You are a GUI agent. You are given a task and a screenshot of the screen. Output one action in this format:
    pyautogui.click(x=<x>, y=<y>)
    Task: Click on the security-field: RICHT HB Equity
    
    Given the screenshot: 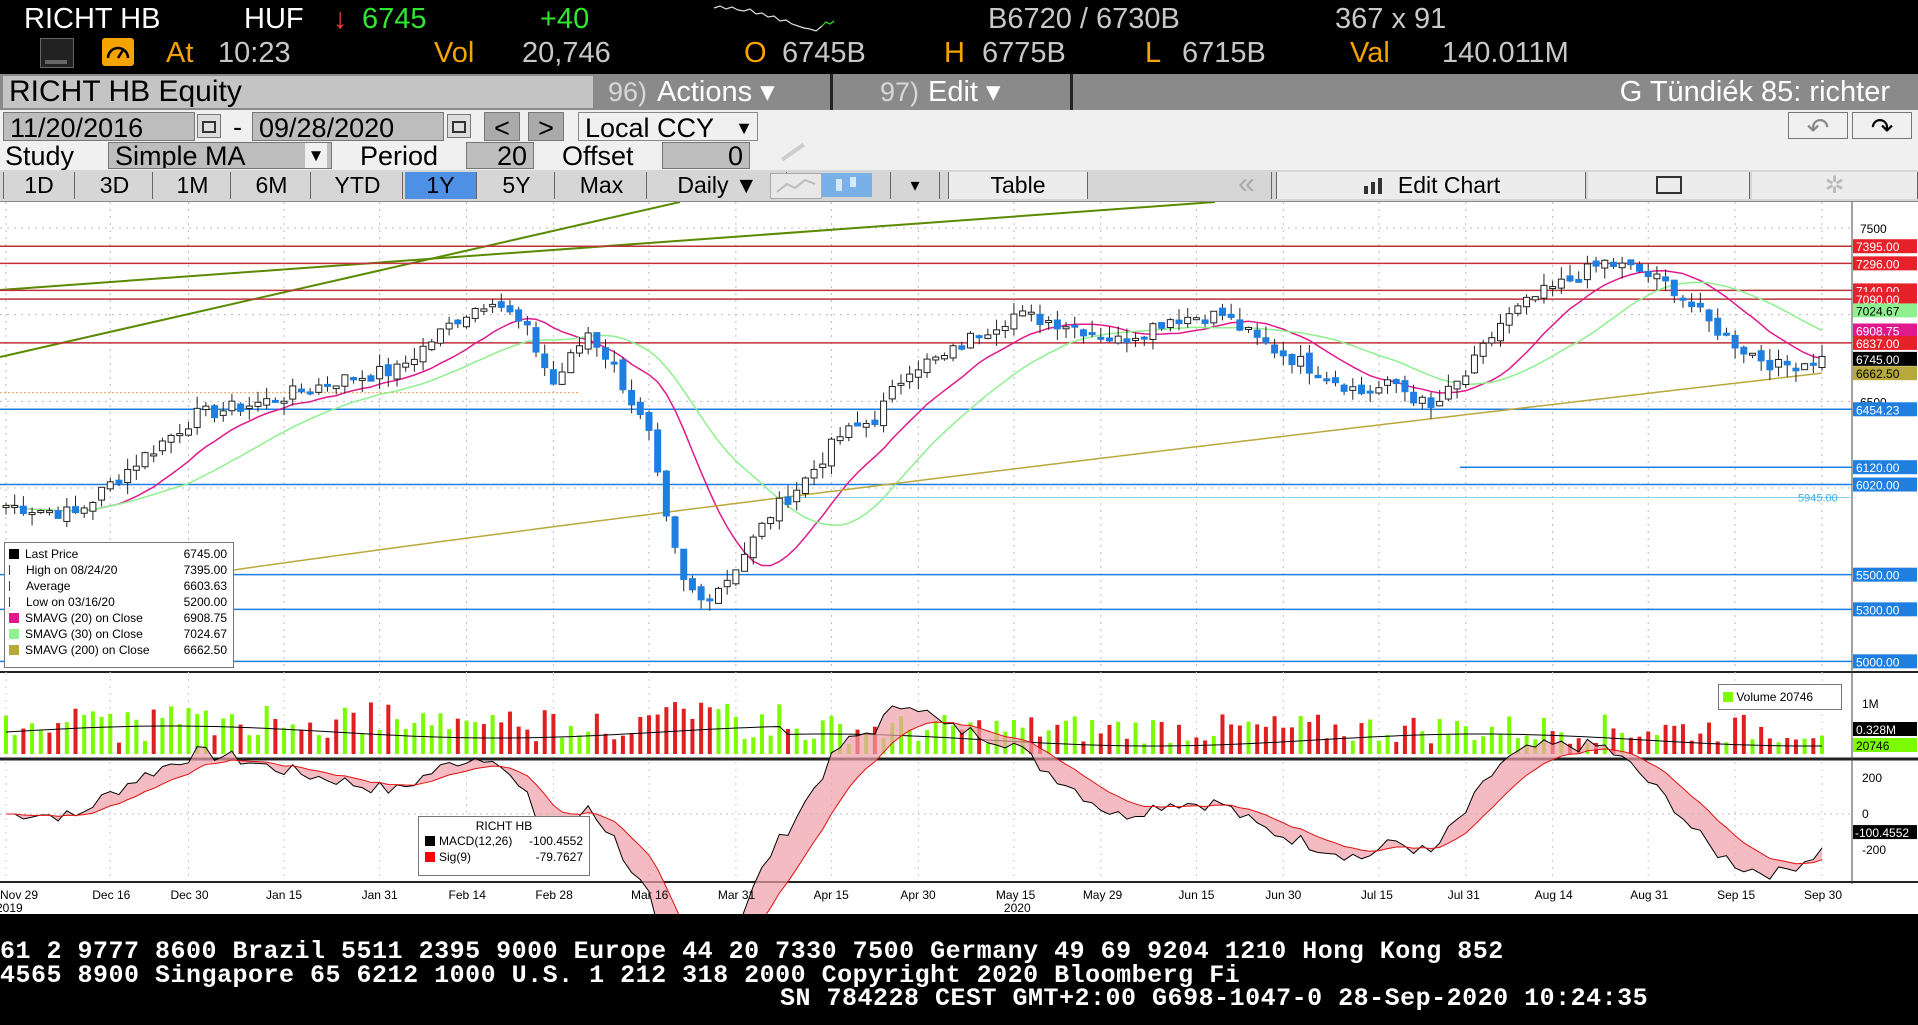 What is the action you would take?
    pyautogui.click(x=298, y=92)
    